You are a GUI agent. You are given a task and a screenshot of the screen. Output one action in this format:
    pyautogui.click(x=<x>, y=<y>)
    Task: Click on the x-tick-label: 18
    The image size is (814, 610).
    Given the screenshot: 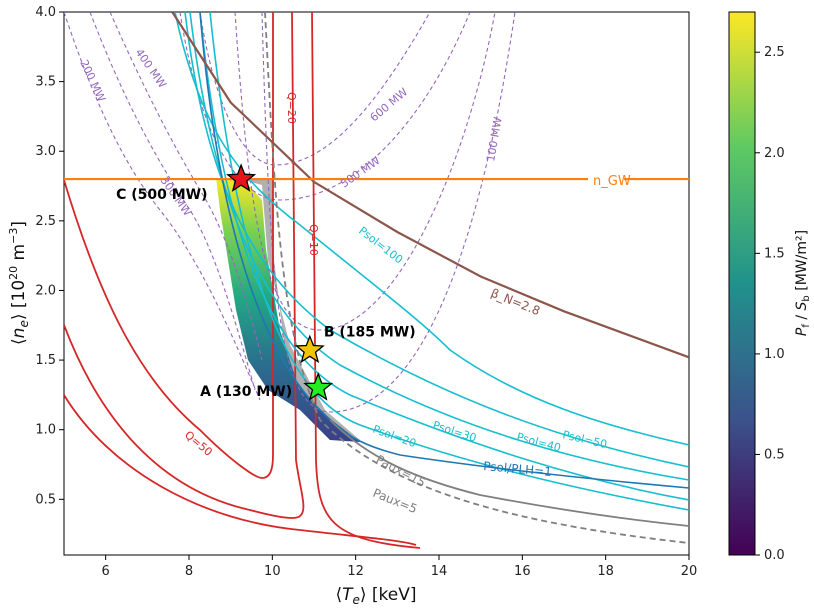 What is the action you would take?
    pyautogui.click(x=605, y=571)
    